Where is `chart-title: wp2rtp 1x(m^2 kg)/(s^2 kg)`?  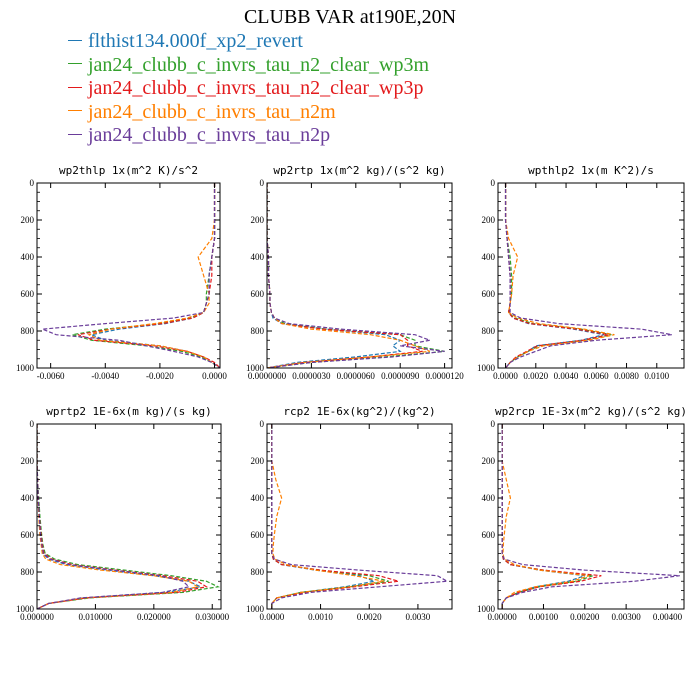
chart-title: wp2rtp 1x(m^2 kg)/(s^2 kg) is located at coordinates (359, 170).